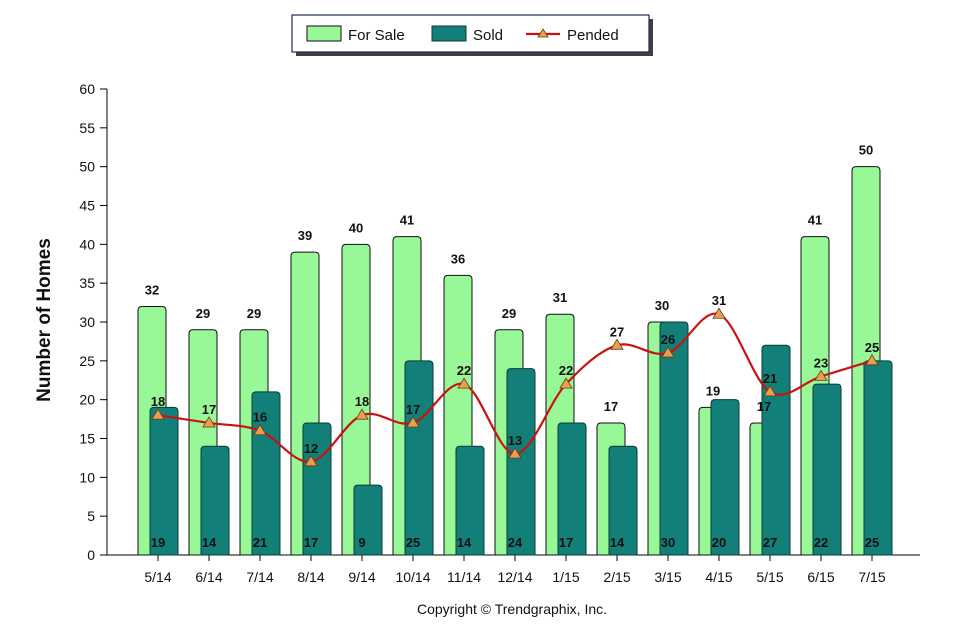  What do you see at coordinates (93, 322) in the screenshot?
I see `y-axis: 0 5 10 15 20 25 30 35 40 45 50 55 60` at bounding box center [93, 322].